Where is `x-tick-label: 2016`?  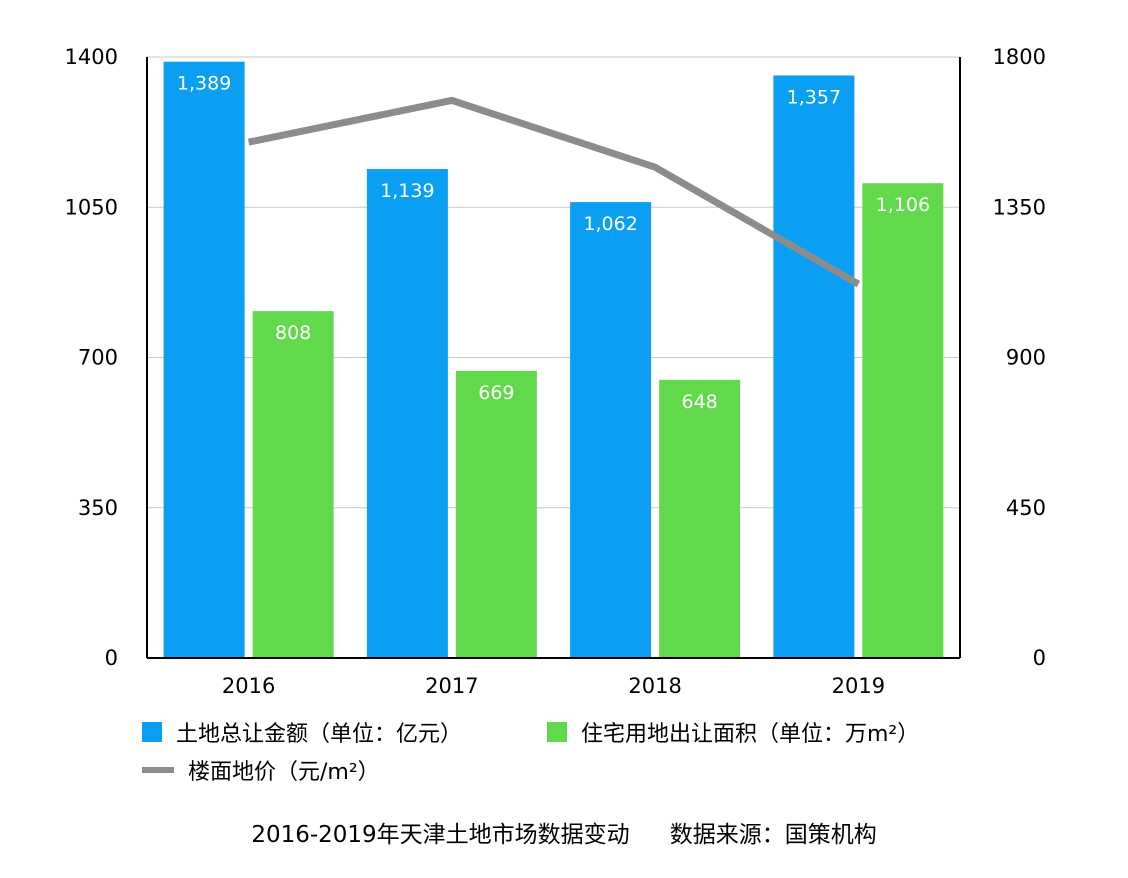
x-tick-label: 2016 is located at coordinates (248, 686).